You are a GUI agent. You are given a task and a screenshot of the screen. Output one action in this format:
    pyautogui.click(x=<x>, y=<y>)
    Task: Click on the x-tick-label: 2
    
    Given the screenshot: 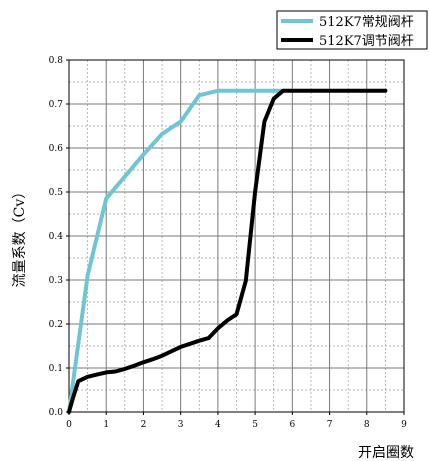 What is the action you would take?
    pyautogui.click(x=144, y=425)
    